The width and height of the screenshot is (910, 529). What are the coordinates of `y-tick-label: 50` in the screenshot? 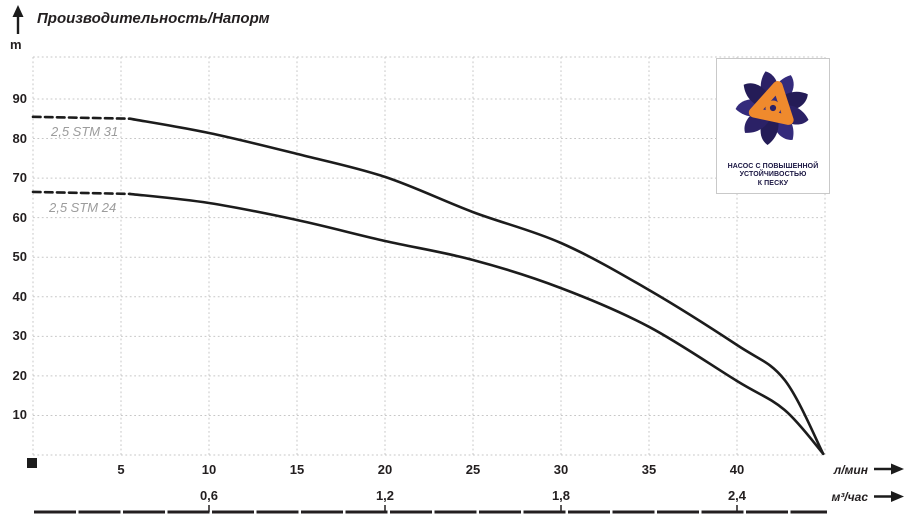 It's located at (19, 256).